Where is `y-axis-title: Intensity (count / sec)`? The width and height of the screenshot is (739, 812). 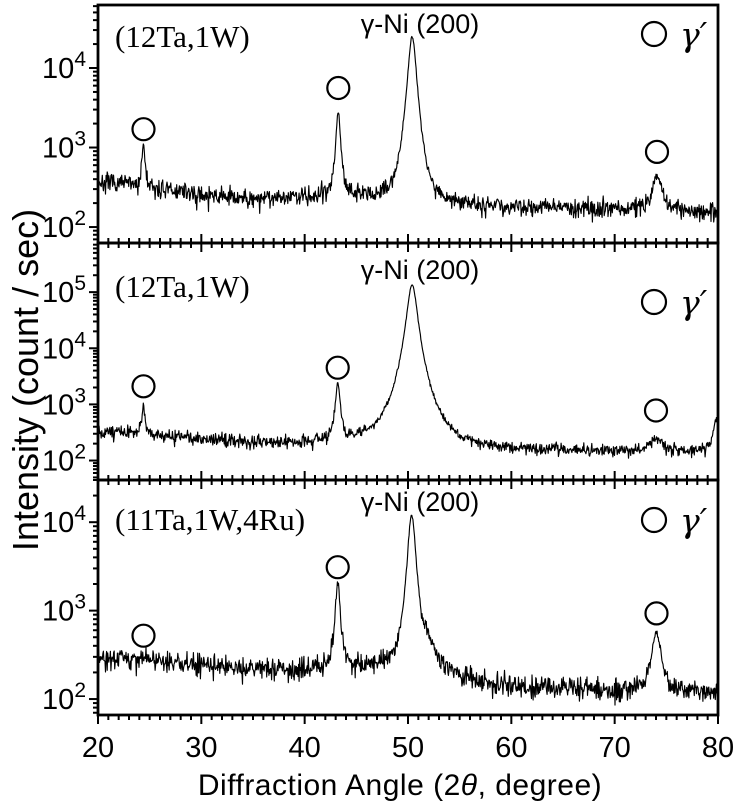 y-axis-title: Intensity (count / sec) is located at coordinates (25, 380).